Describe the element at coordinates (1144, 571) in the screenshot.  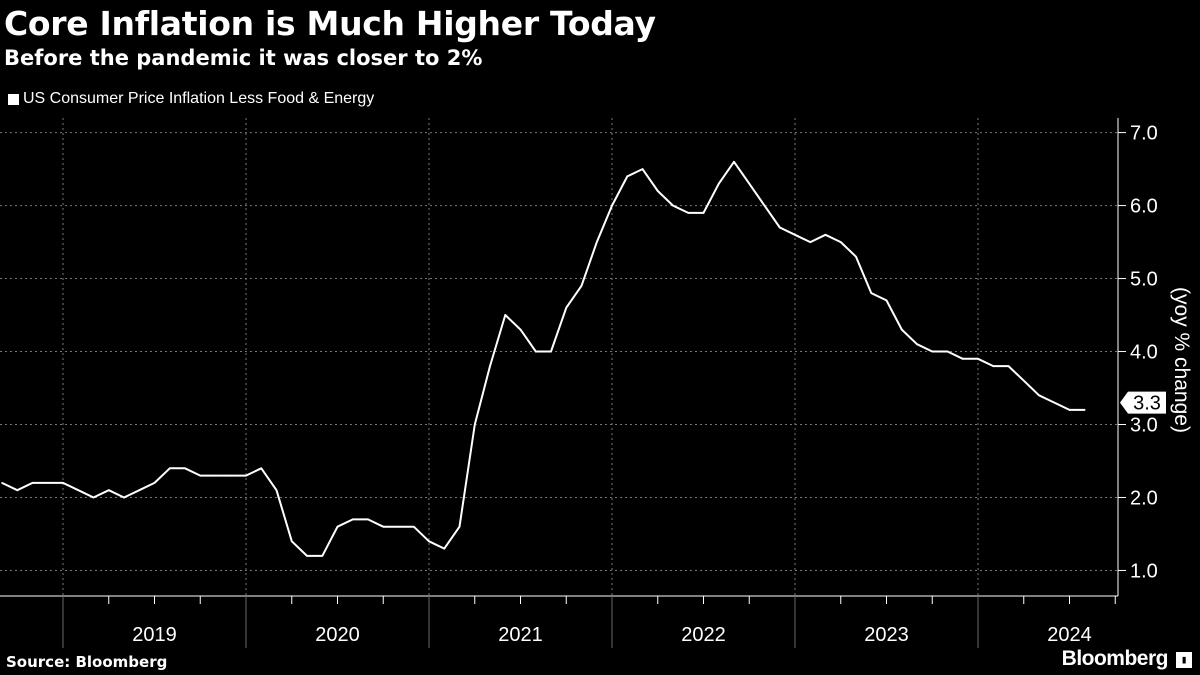
I see `y-tick-label: 1.0` at that location.